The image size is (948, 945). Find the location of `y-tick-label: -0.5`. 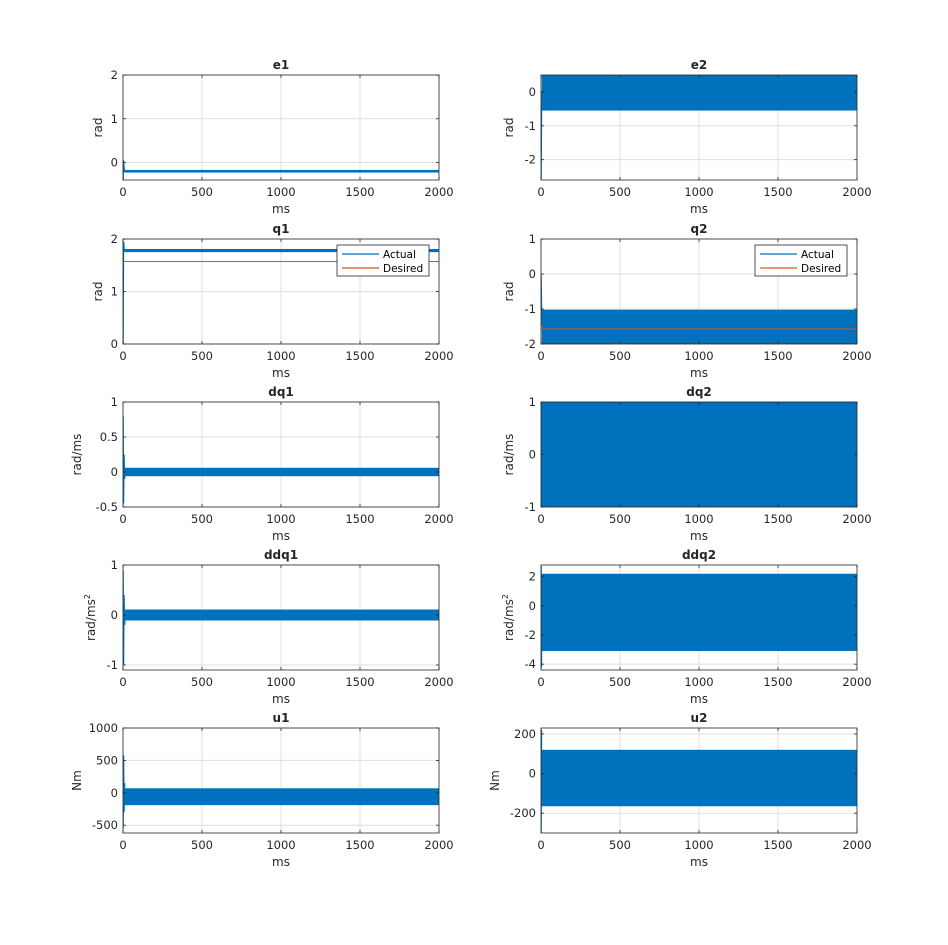

y-tick-label: -0.5 is located at coordinates (107, 507).